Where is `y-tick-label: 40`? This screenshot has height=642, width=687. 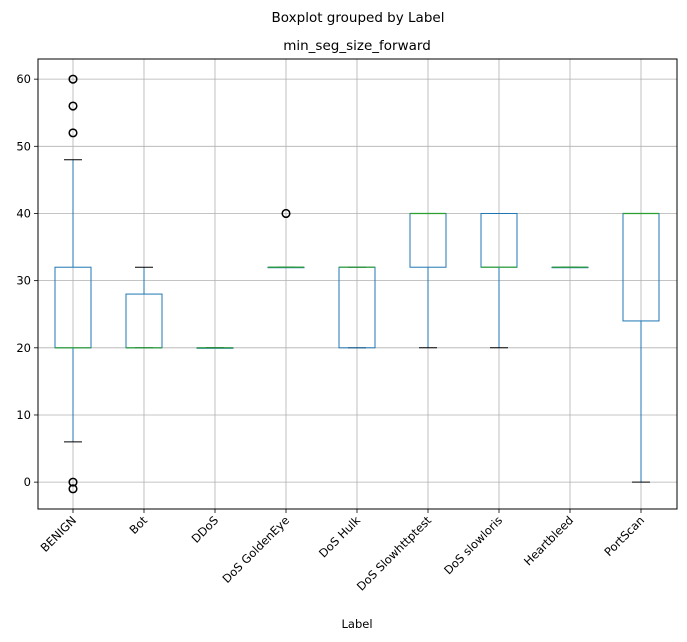 y-tick-label: 40 is located at coordinates (23, 213).